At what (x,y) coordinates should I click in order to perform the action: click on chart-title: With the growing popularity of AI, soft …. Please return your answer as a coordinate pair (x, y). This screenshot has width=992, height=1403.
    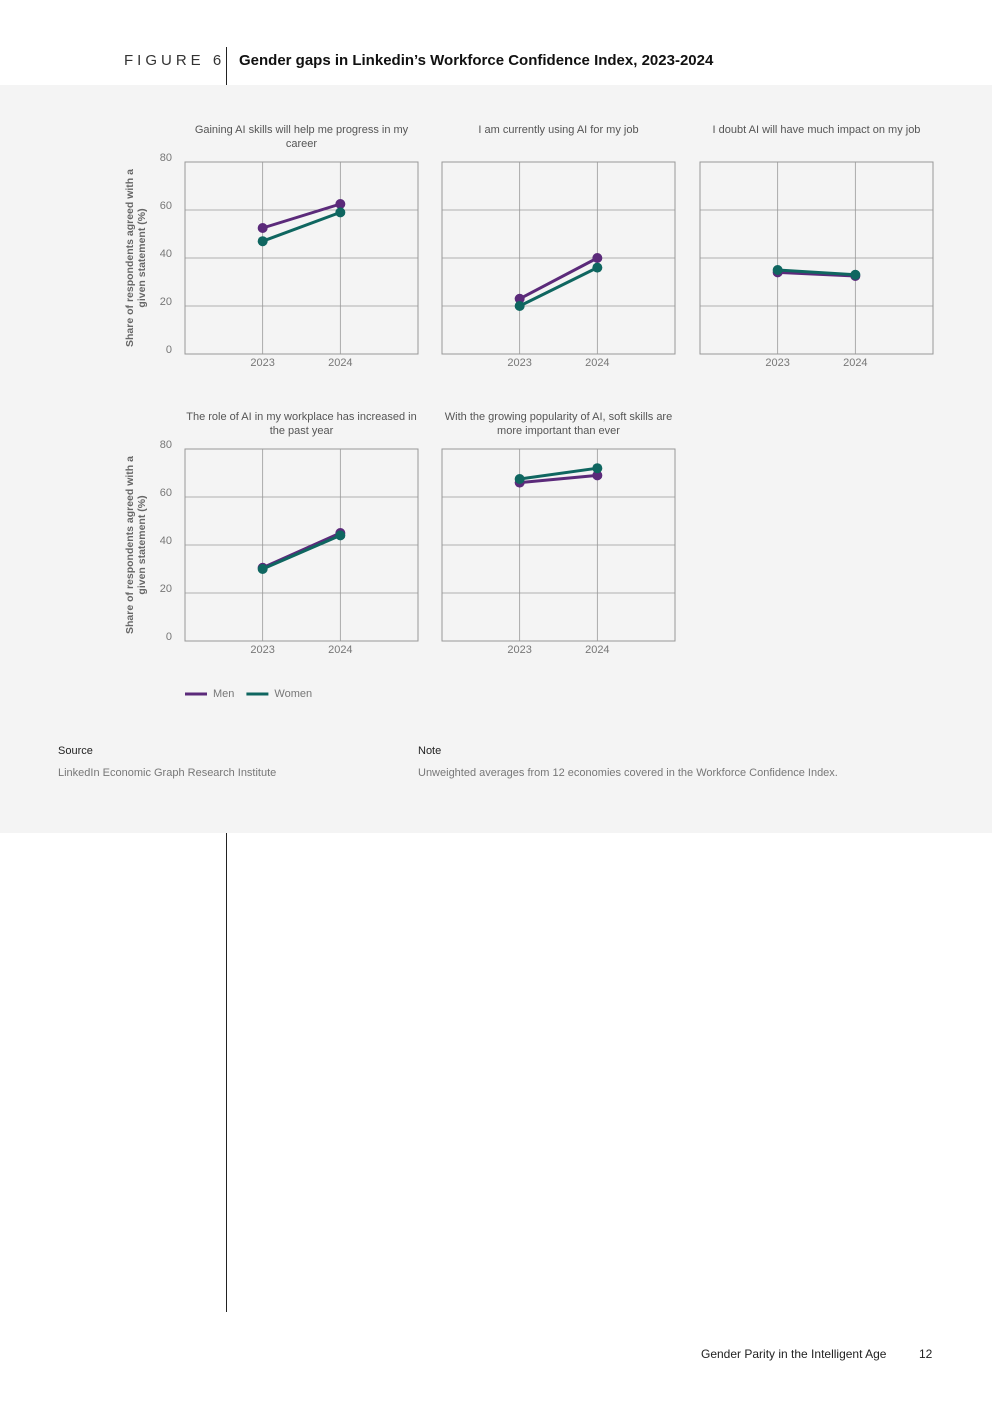
    Looking at the image, I should click on (558, 424).